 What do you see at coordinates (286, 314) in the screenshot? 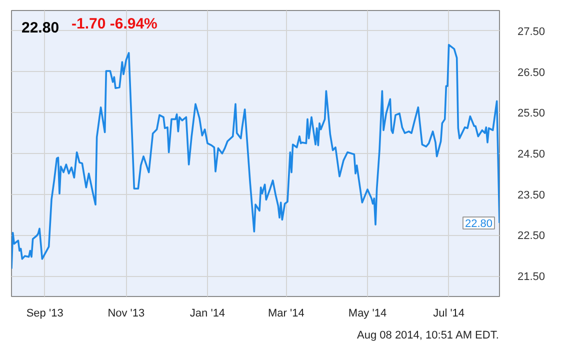
I see `x-tick-label: Mar '14` at bounding box center [286, 314].